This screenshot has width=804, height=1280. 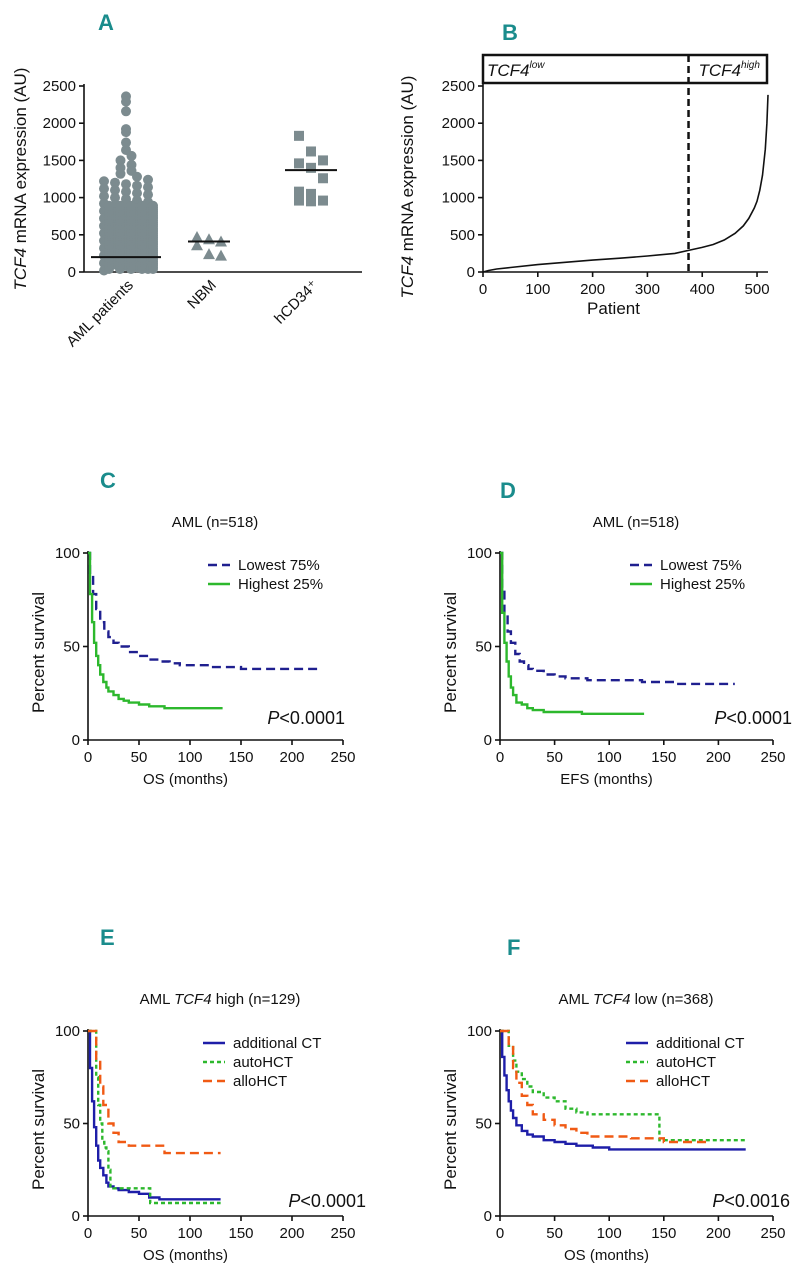 What do you see at coordinates (209, 246) in the screenshot?
I see `group-triangle-points` at bounding box center [209, 246].